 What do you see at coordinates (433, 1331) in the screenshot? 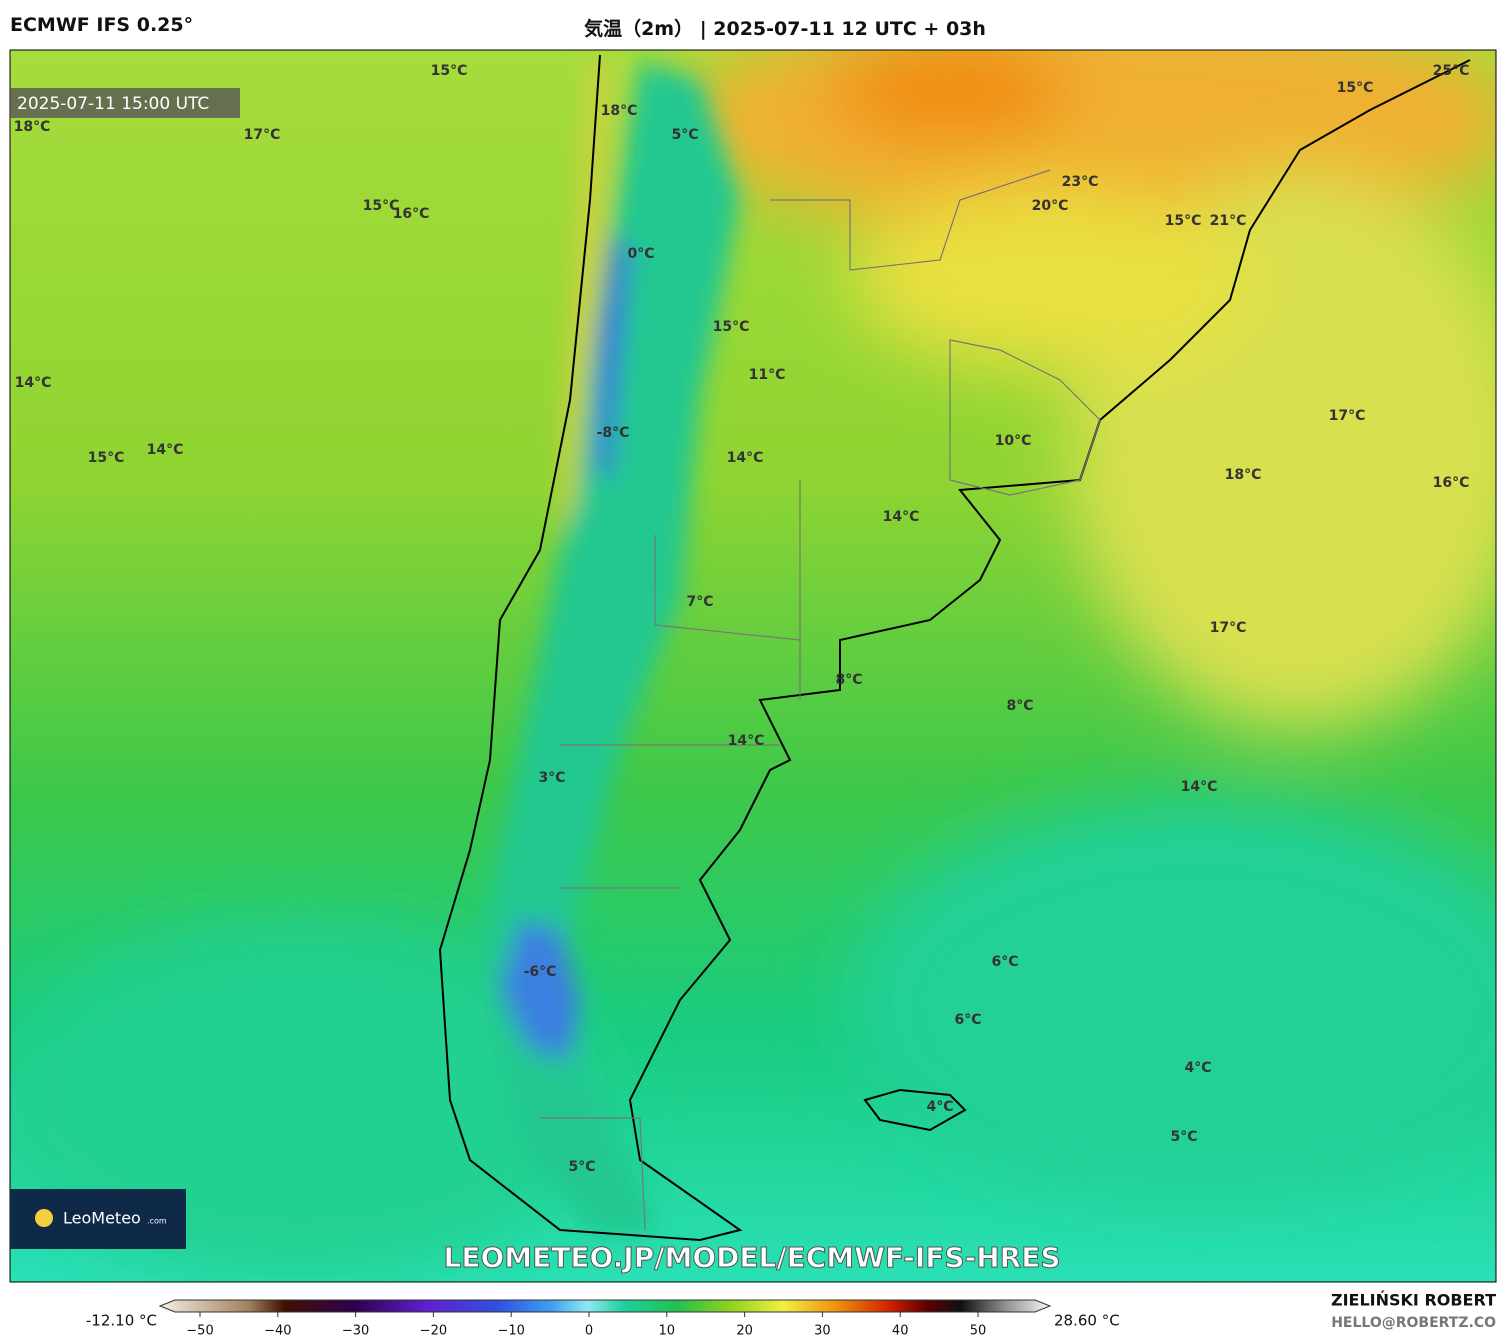
I see `colorbar-tick-label: −20` at bounding box center [433, 1331].